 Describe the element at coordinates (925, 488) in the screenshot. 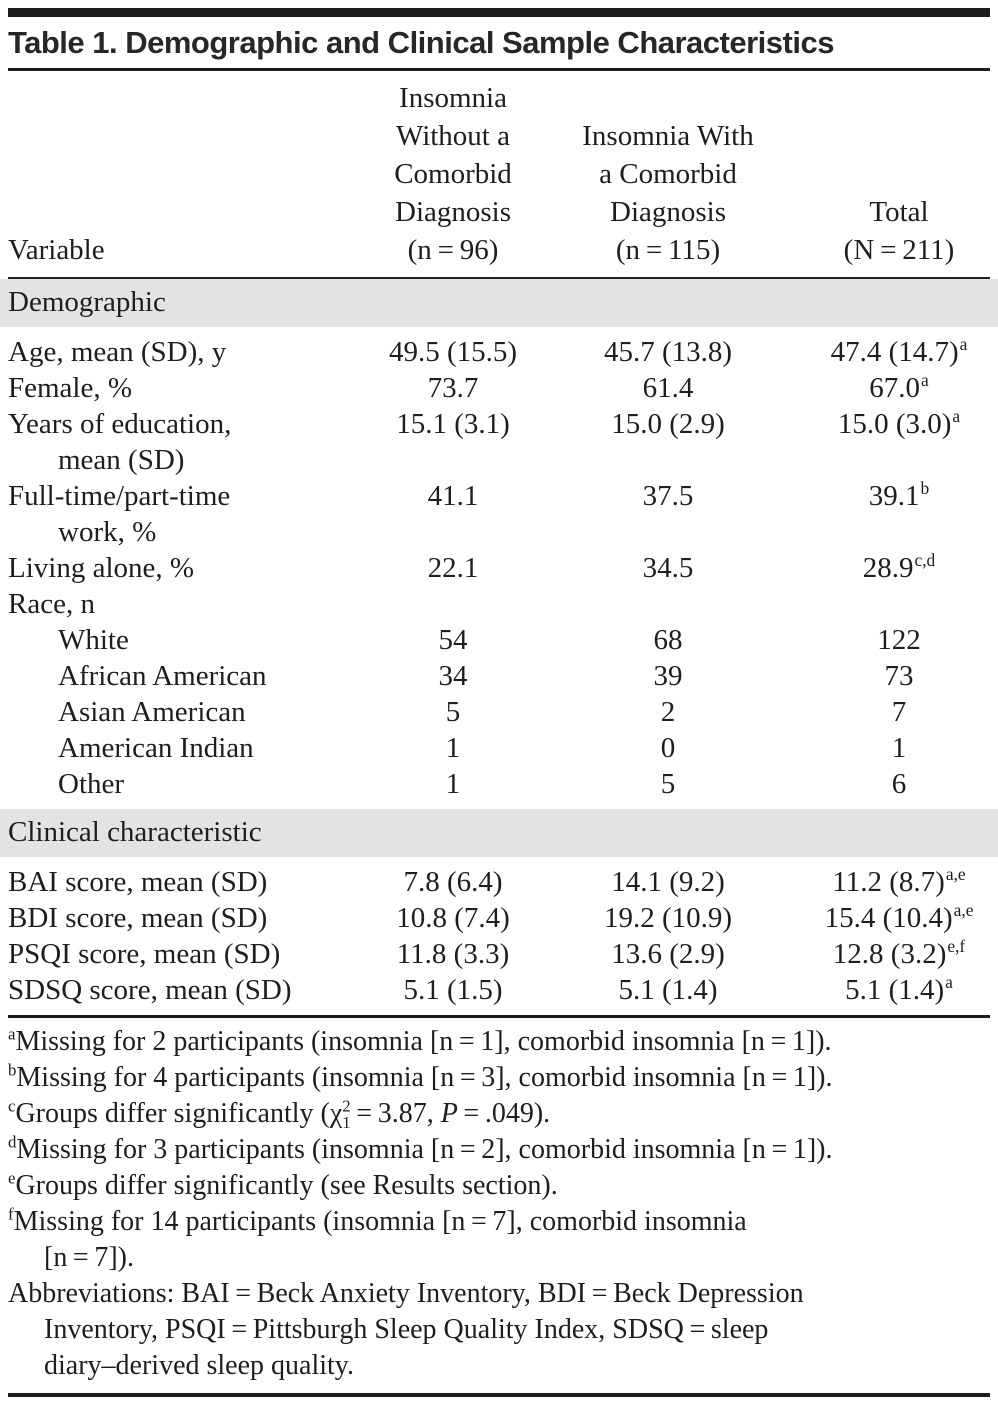

I see `cell-superscript: b` at that location.